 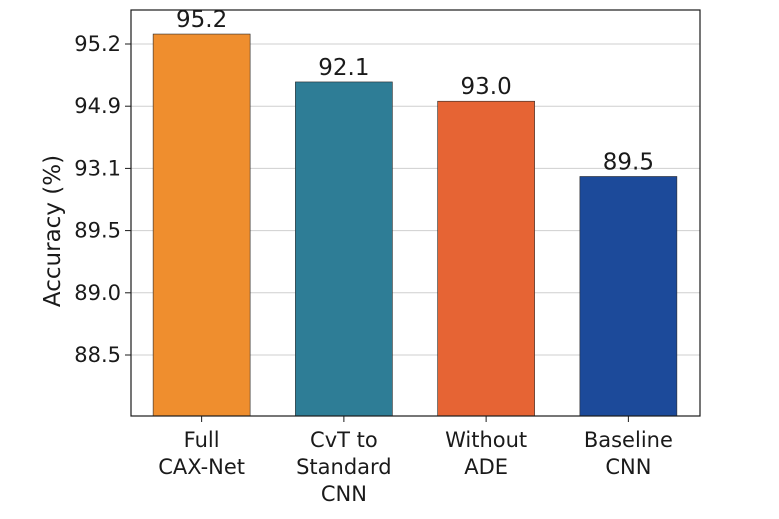 What do you see at coordinates (202, 440) in the screenshot?
I see `x-tick-label: Full` at bounding box center [202, 440].